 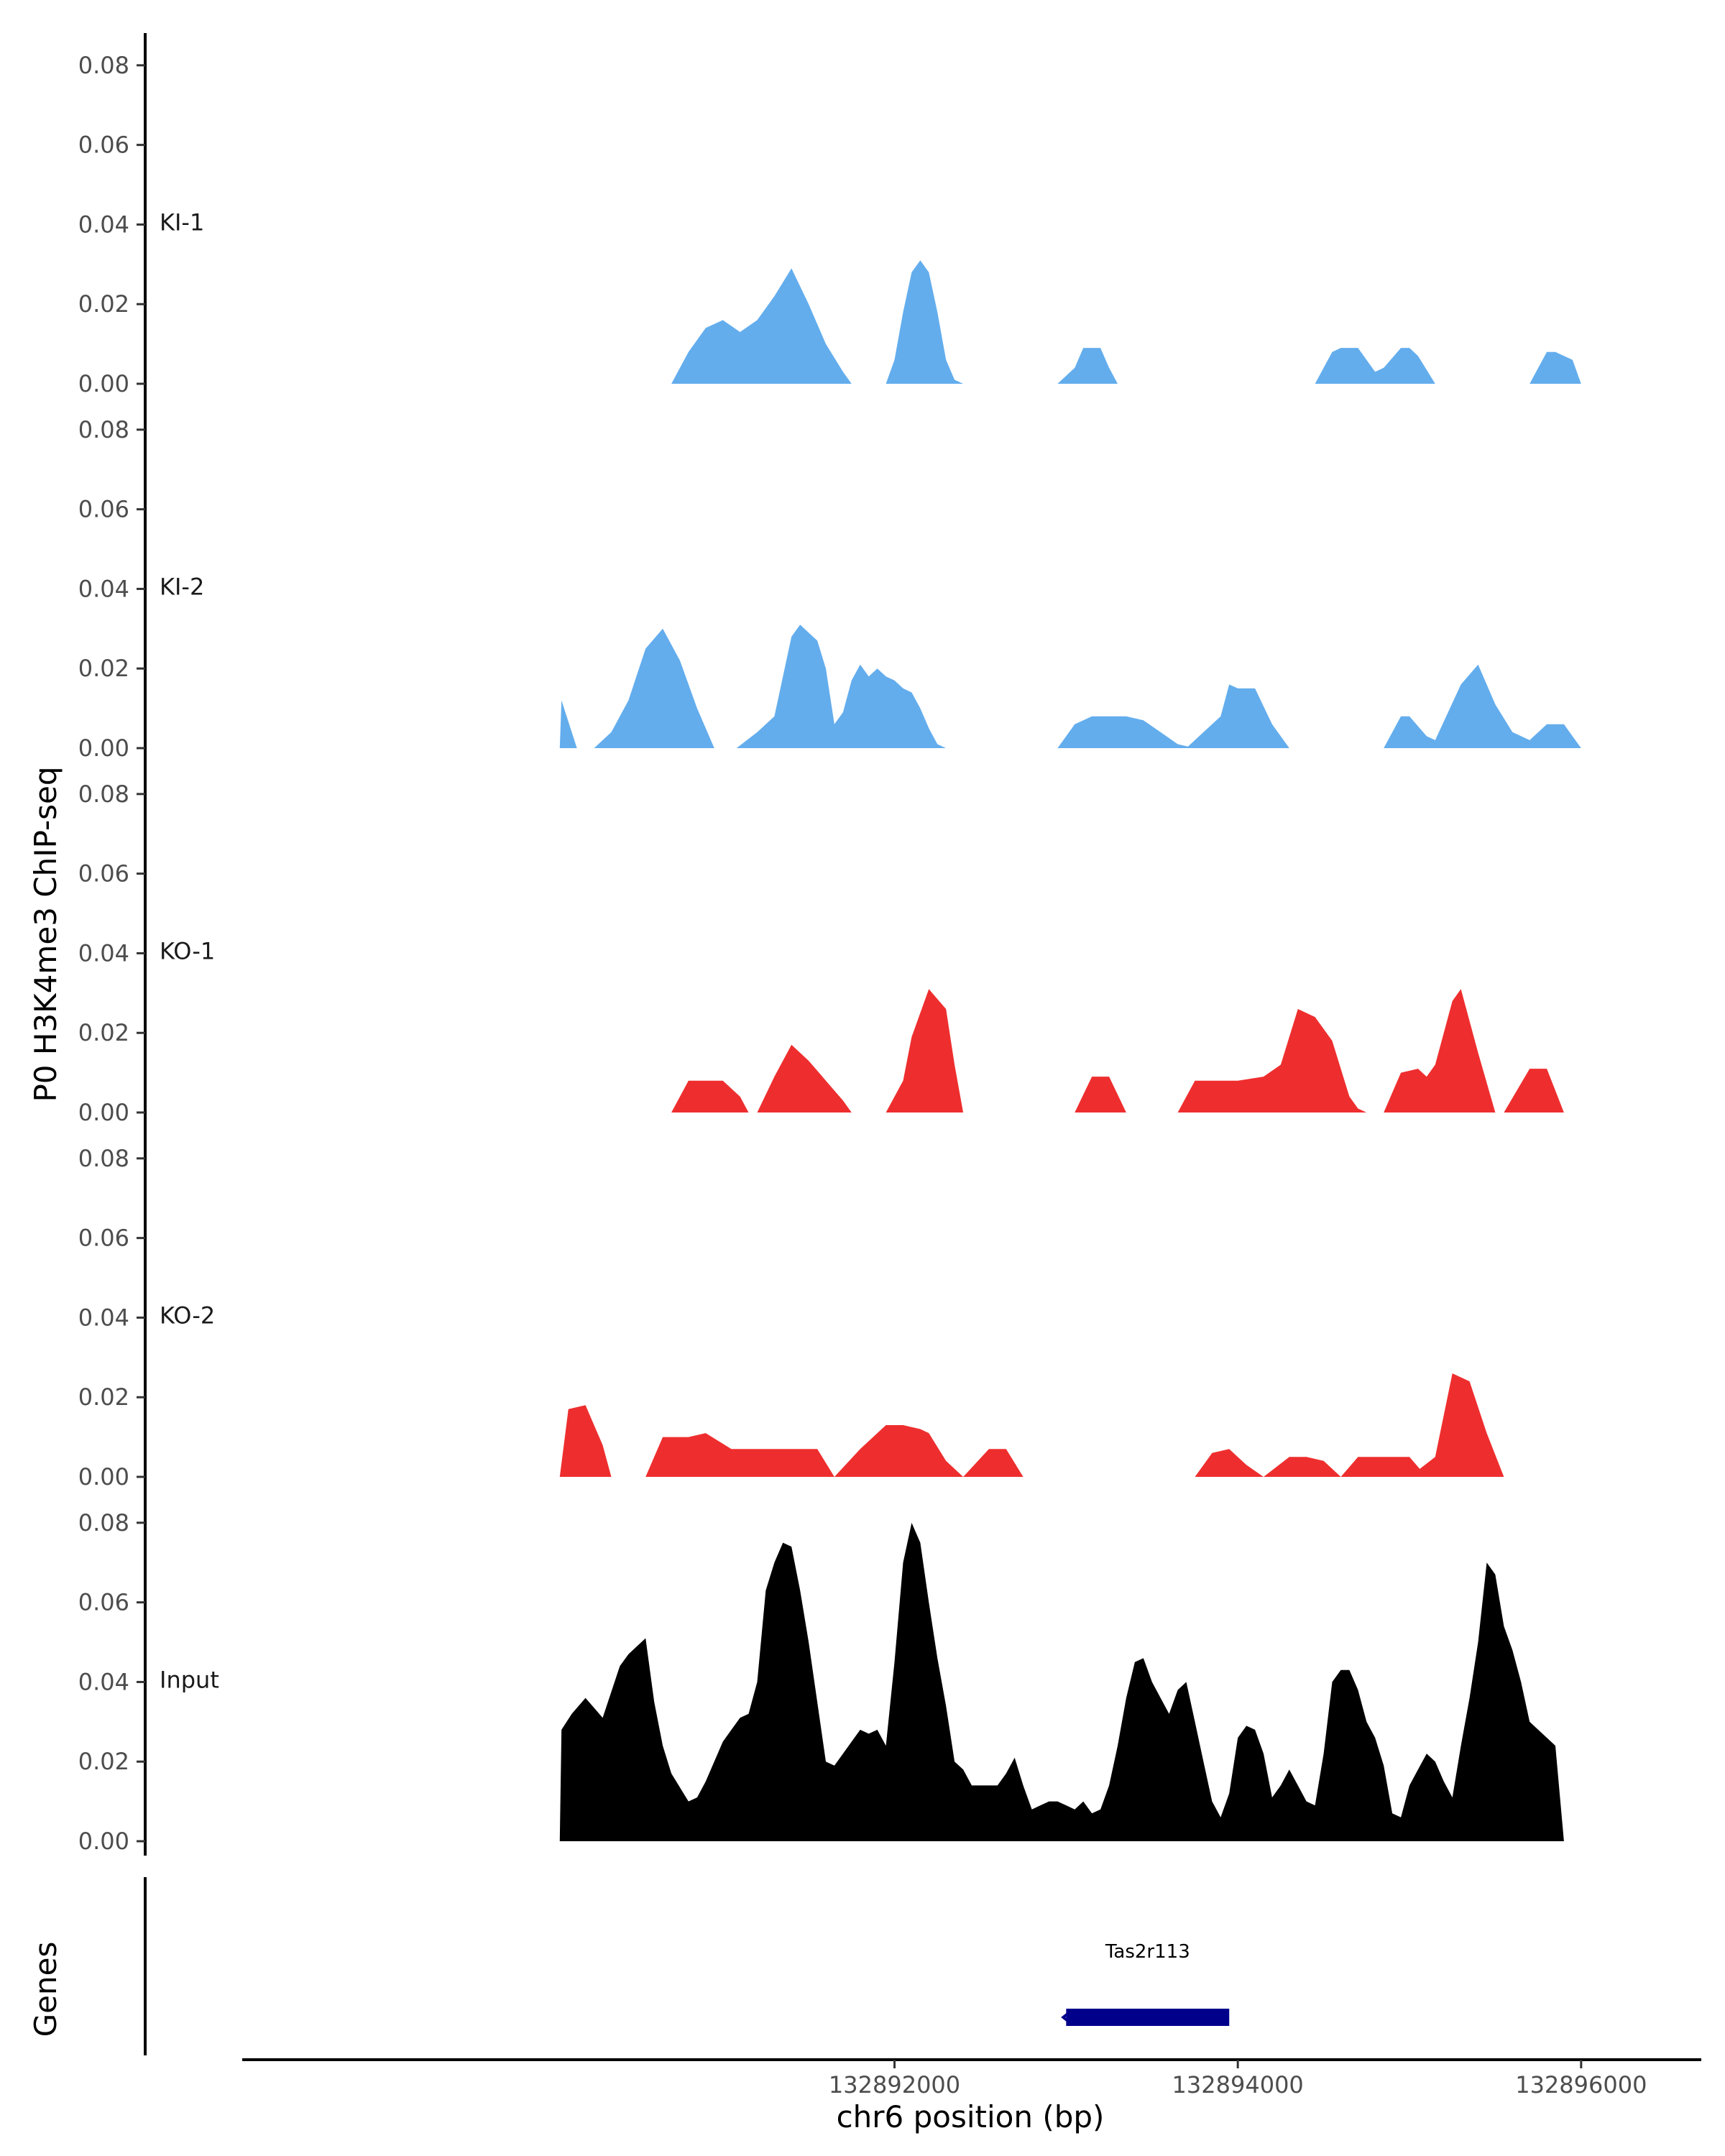 I want to click on x-axis-title: chr6 position (bp), so click(x=971, y=2116).